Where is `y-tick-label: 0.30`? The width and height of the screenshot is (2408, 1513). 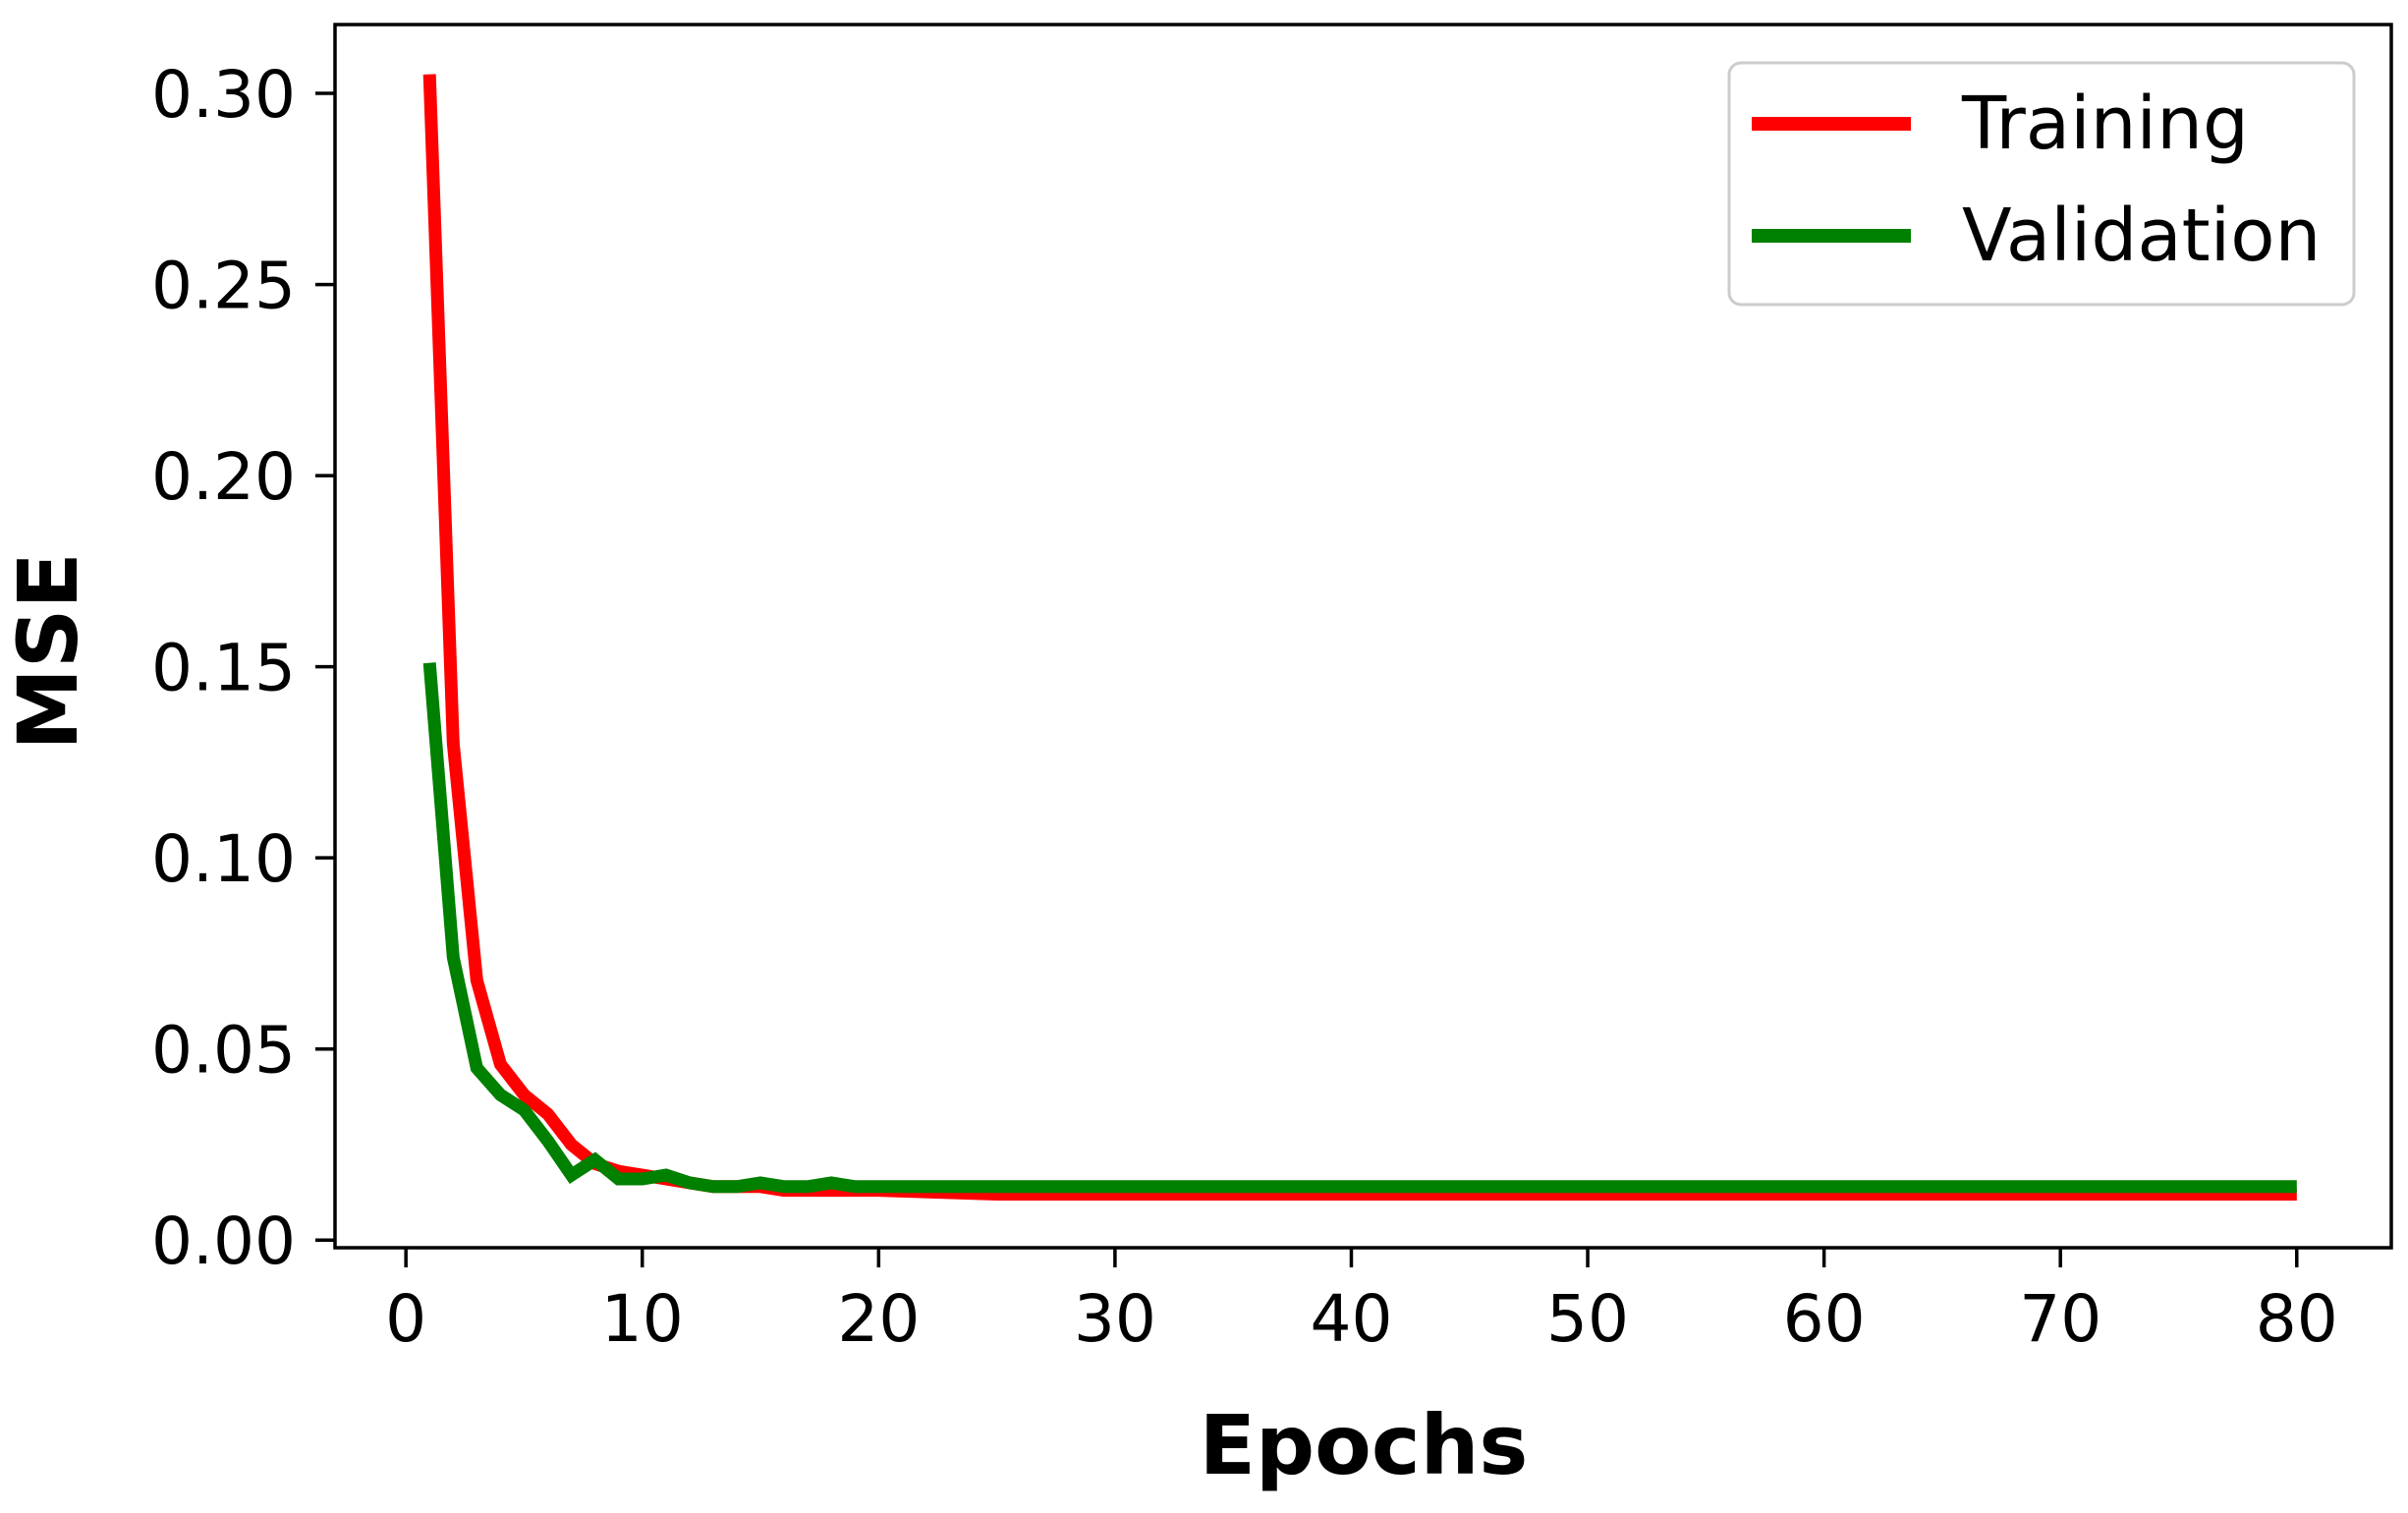 y-tick-label: 0.30 is located at coordinates (223, 95).